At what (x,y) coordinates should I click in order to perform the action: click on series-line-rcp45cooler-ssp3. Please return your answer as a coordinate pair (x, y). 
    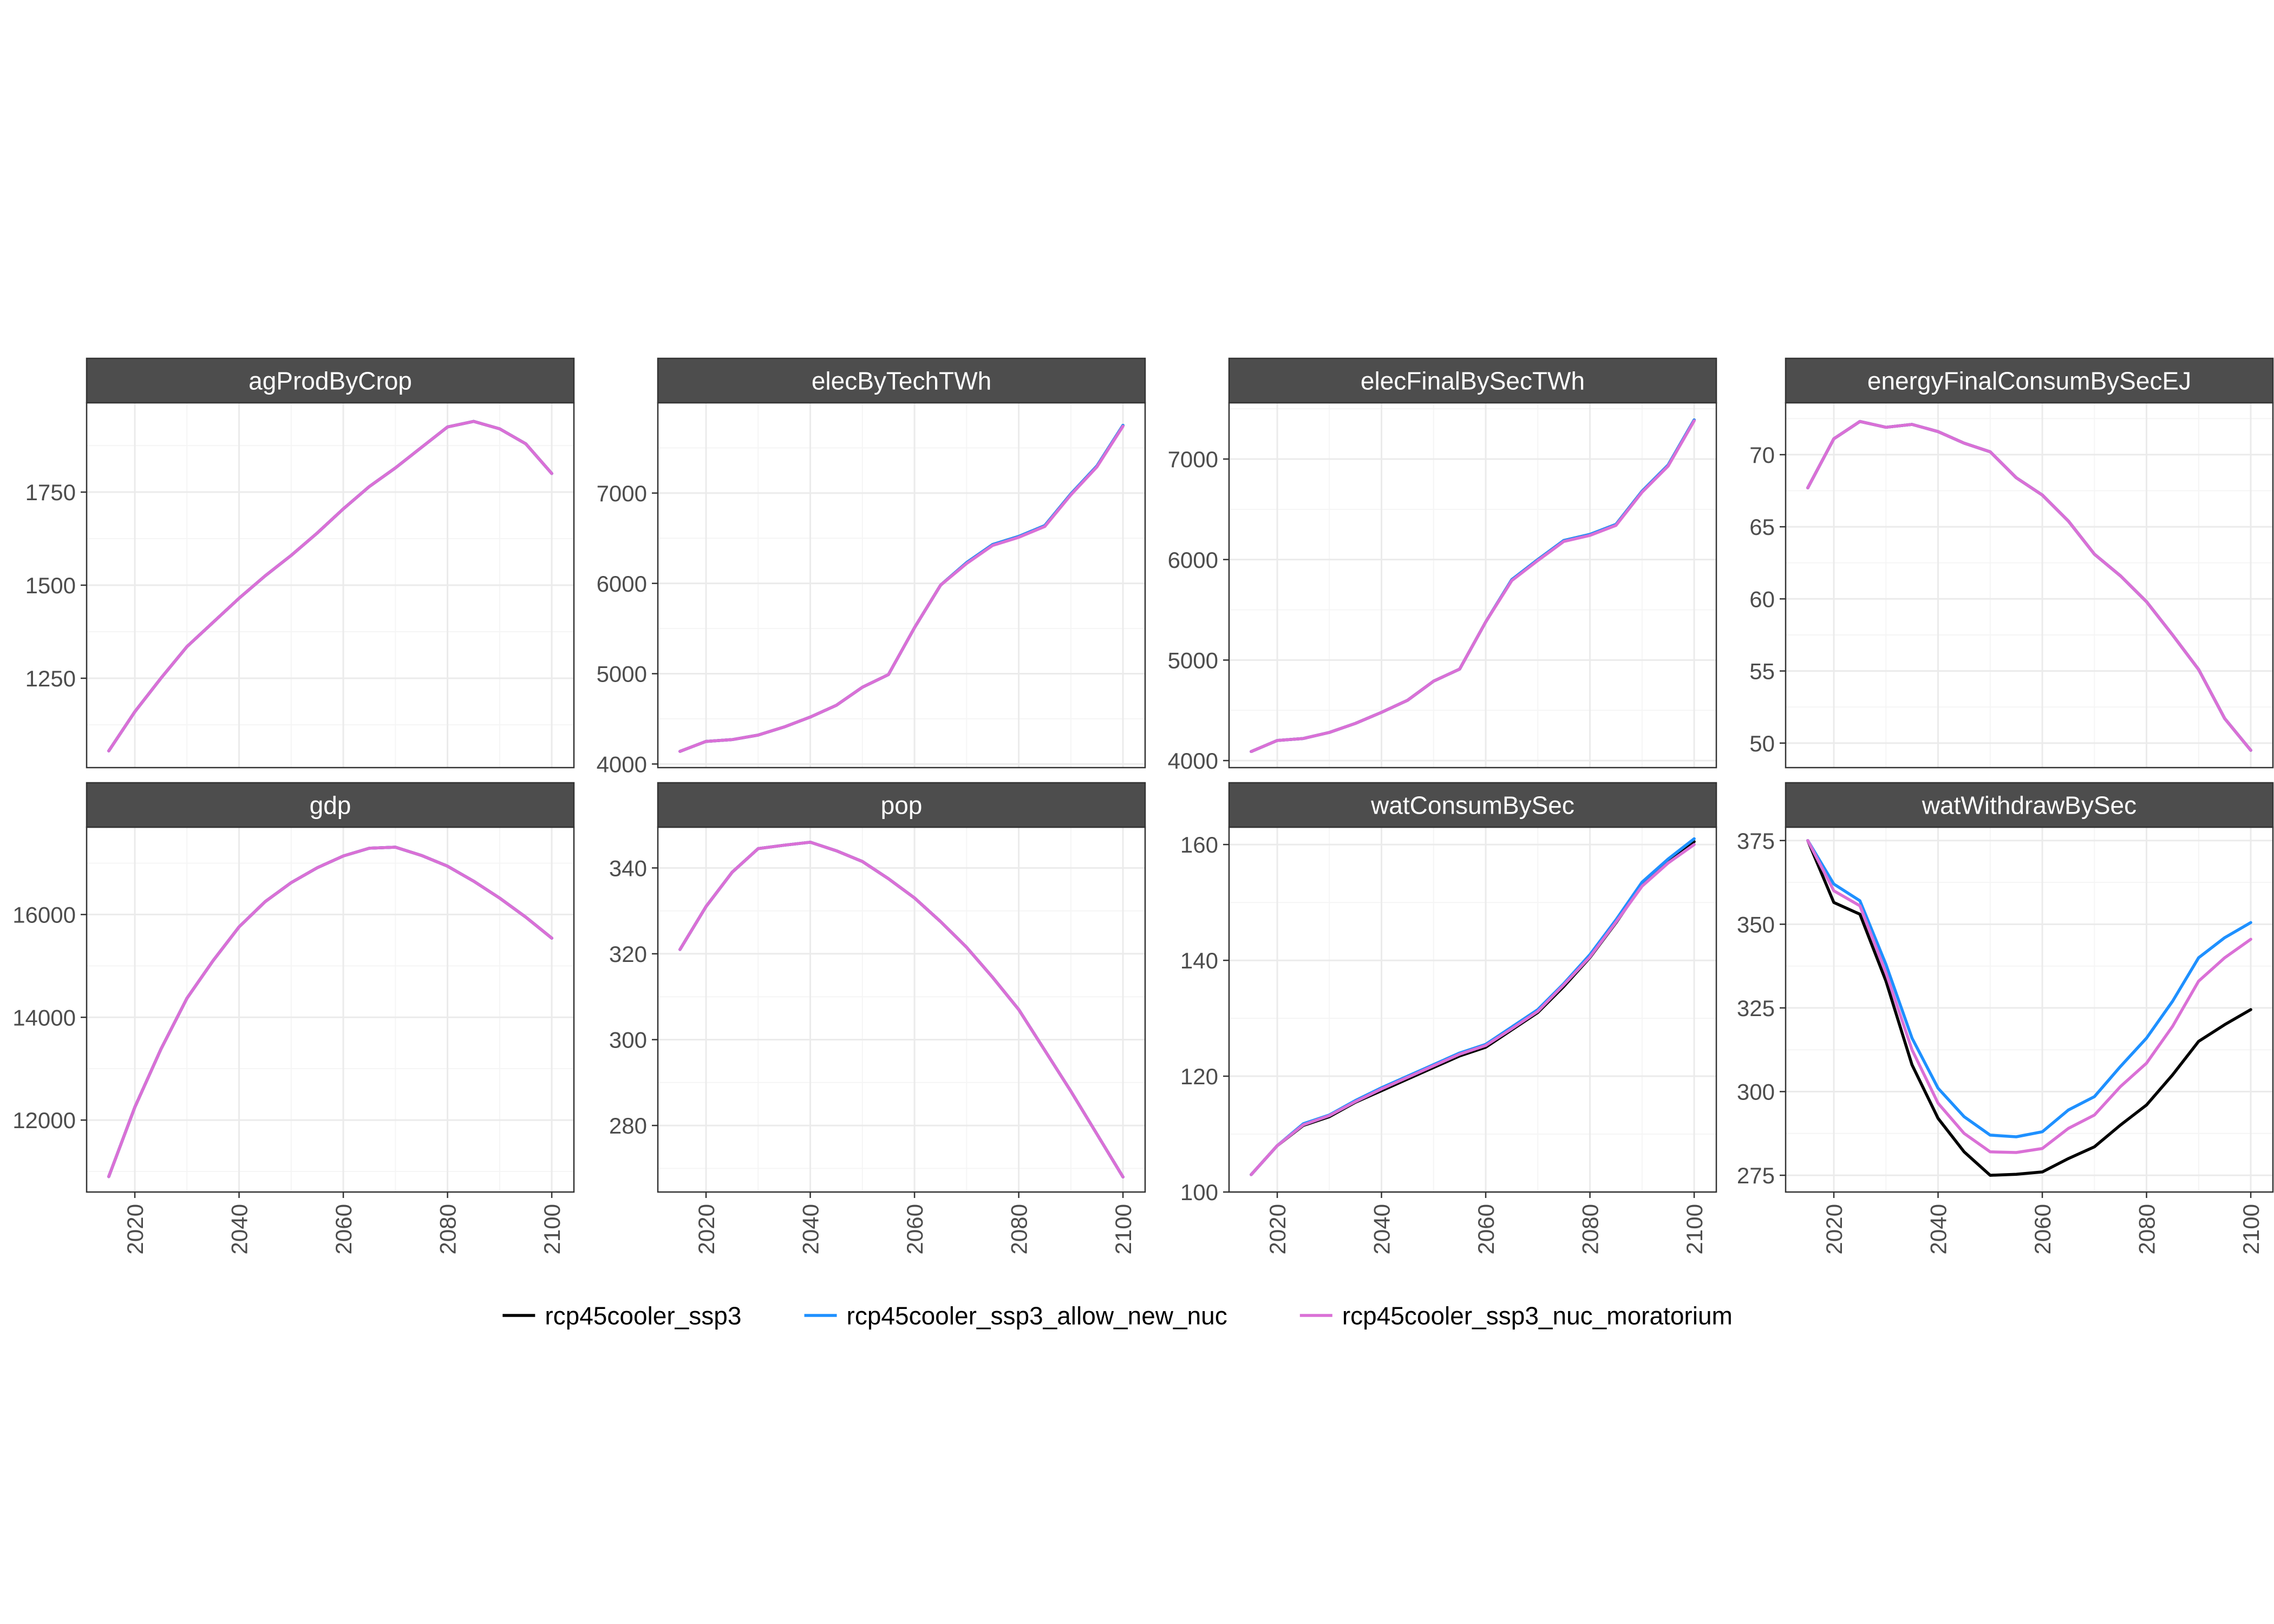
    Looking at the image, I should click on (2029, 1008).